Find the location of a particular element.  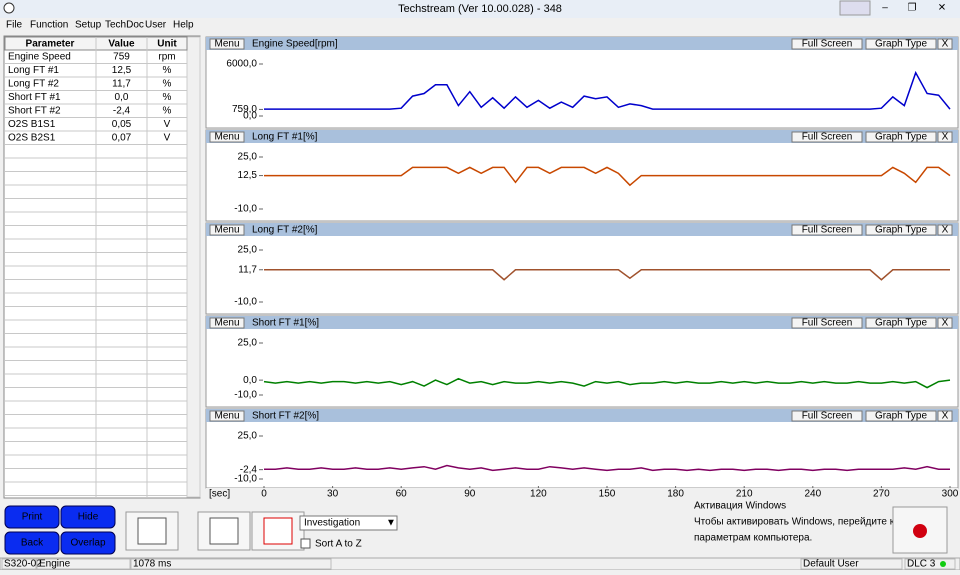

x-tick-label: 60 is located at coordinates (402, 494).